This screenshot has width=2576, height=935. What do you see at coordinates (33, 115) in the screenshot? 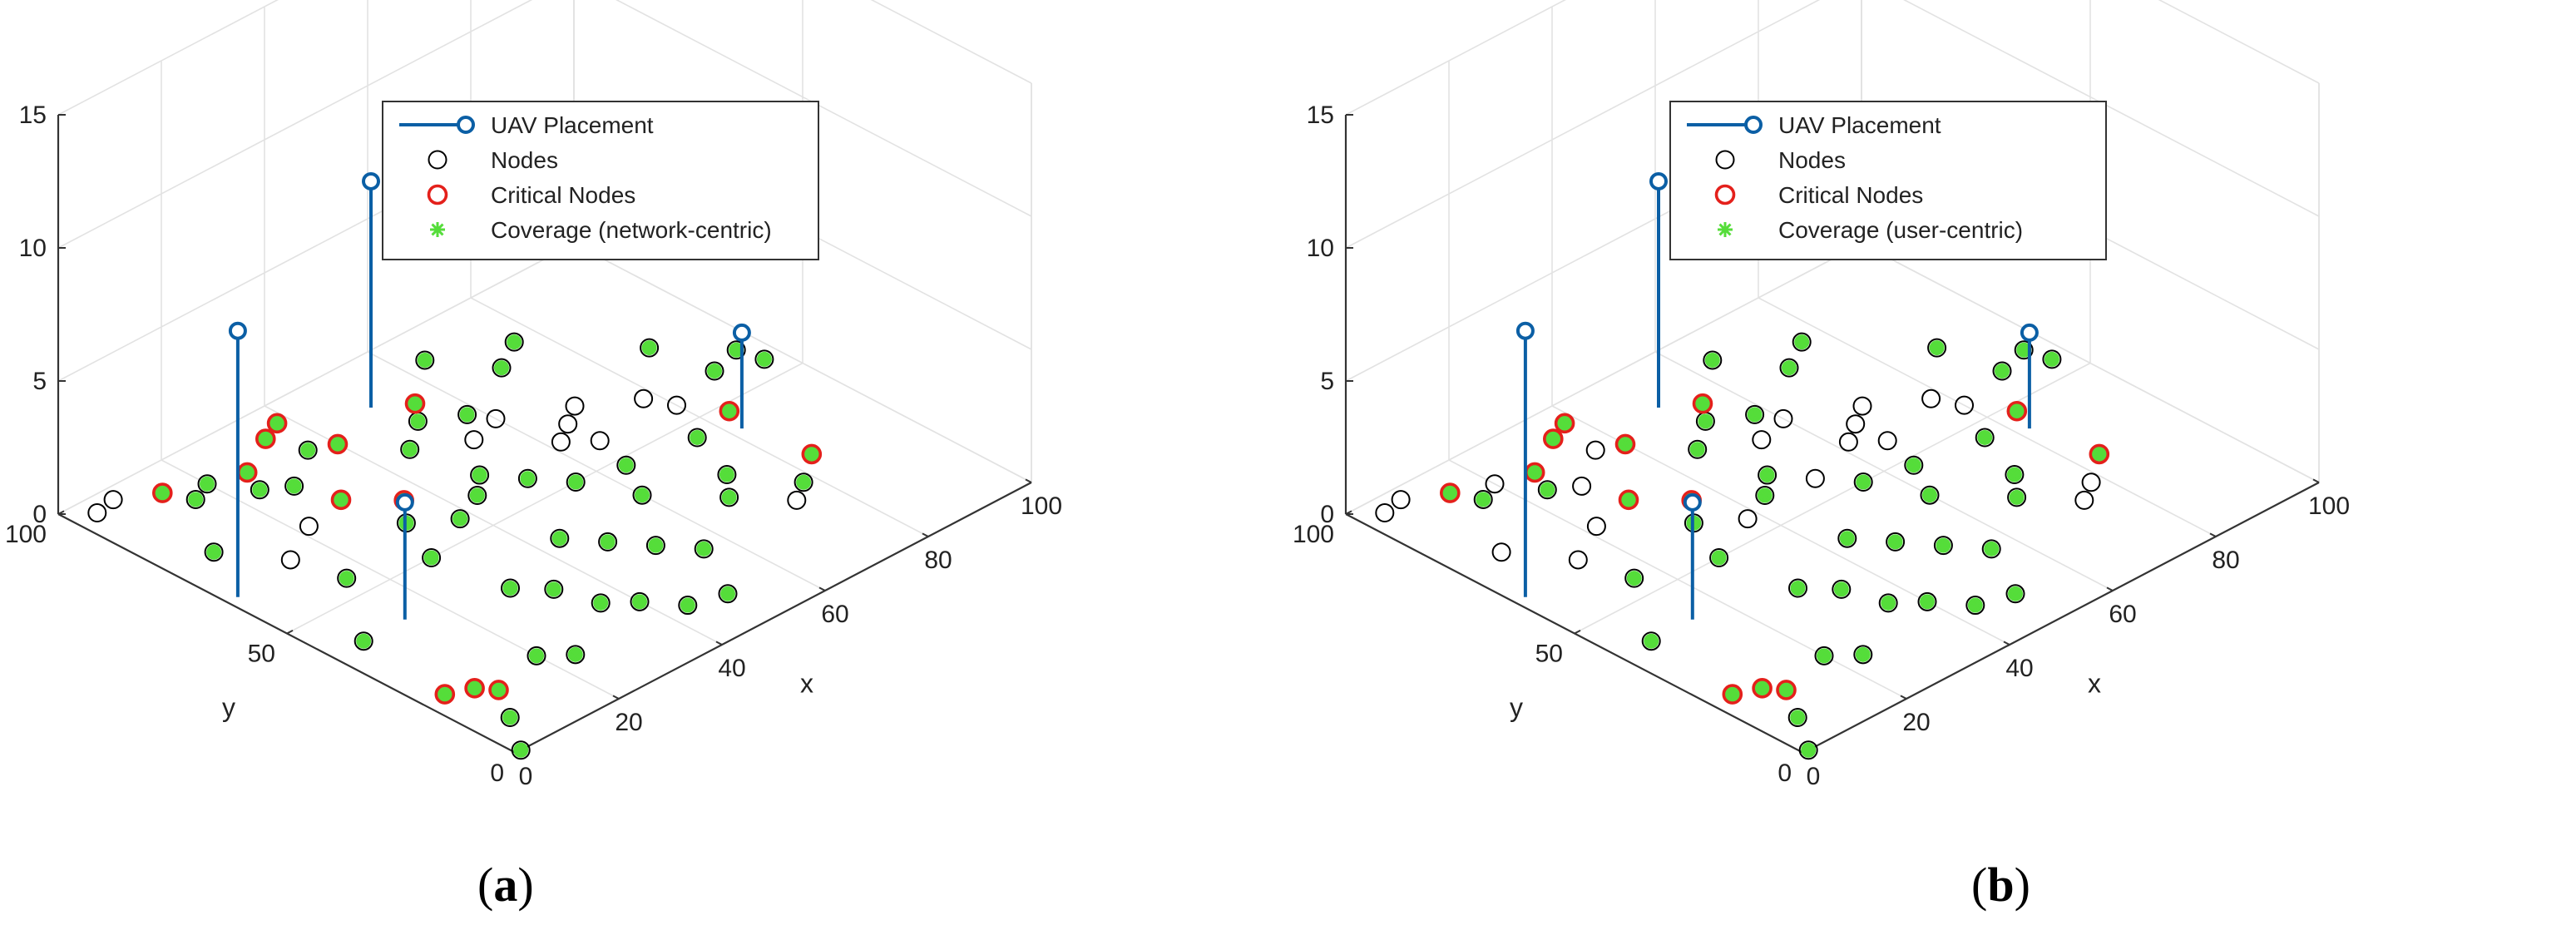
I see `z-tick-label: 15` at bounding box center [33, 115].